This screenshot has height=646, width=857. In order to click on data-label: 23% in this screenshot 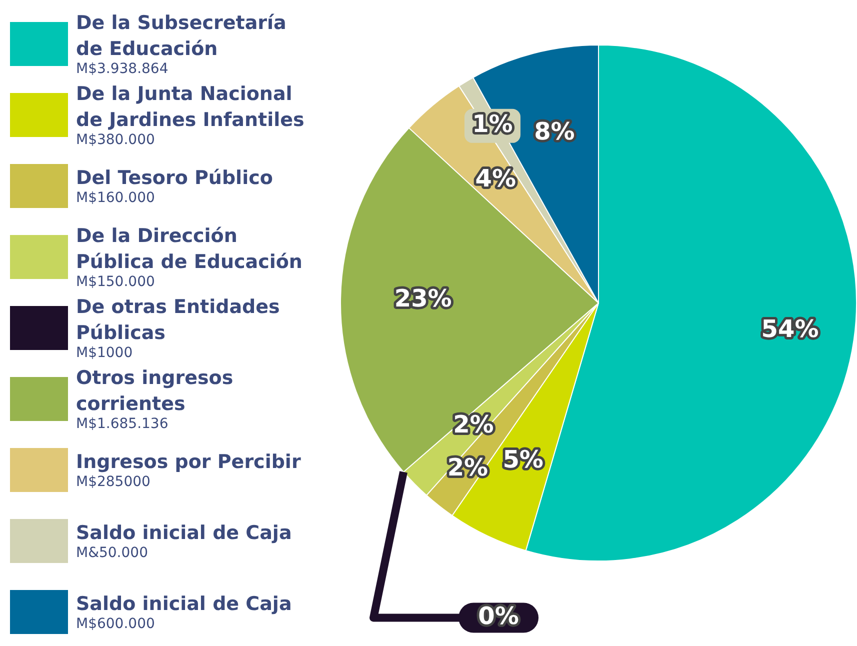, I will do `click(423, 298)`.